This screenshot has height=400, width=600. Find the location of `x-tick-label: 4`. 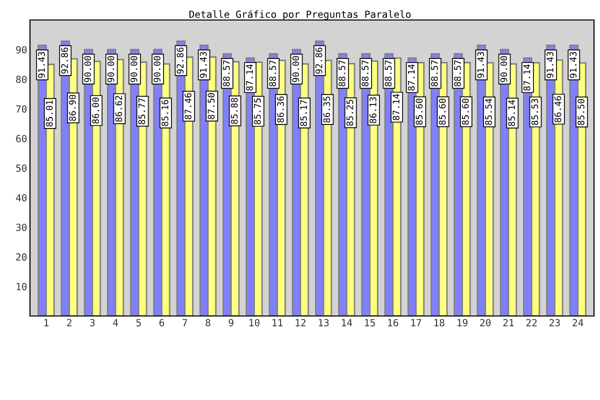

x-tick-label: 4 is located at coordinates (115, 322).